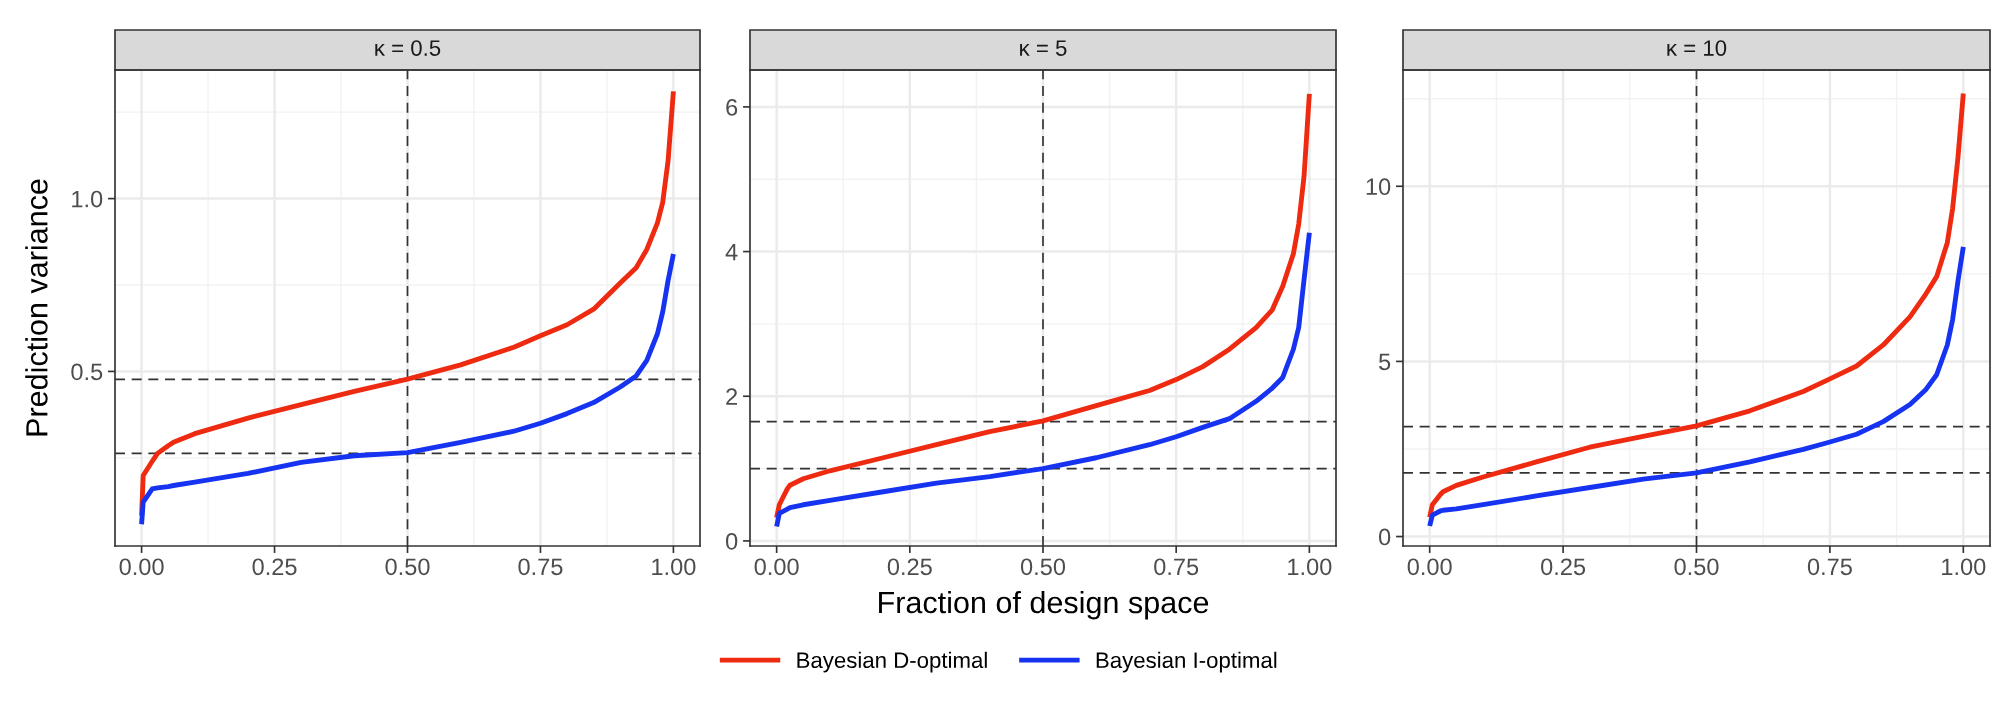 The width and height of the screenshot is (2000, 703). What do you see at coordinates (1186, 662) in the screenshot?
I see `legend-label: Bayesian I-optimal` at bounding box center [1186, 662].